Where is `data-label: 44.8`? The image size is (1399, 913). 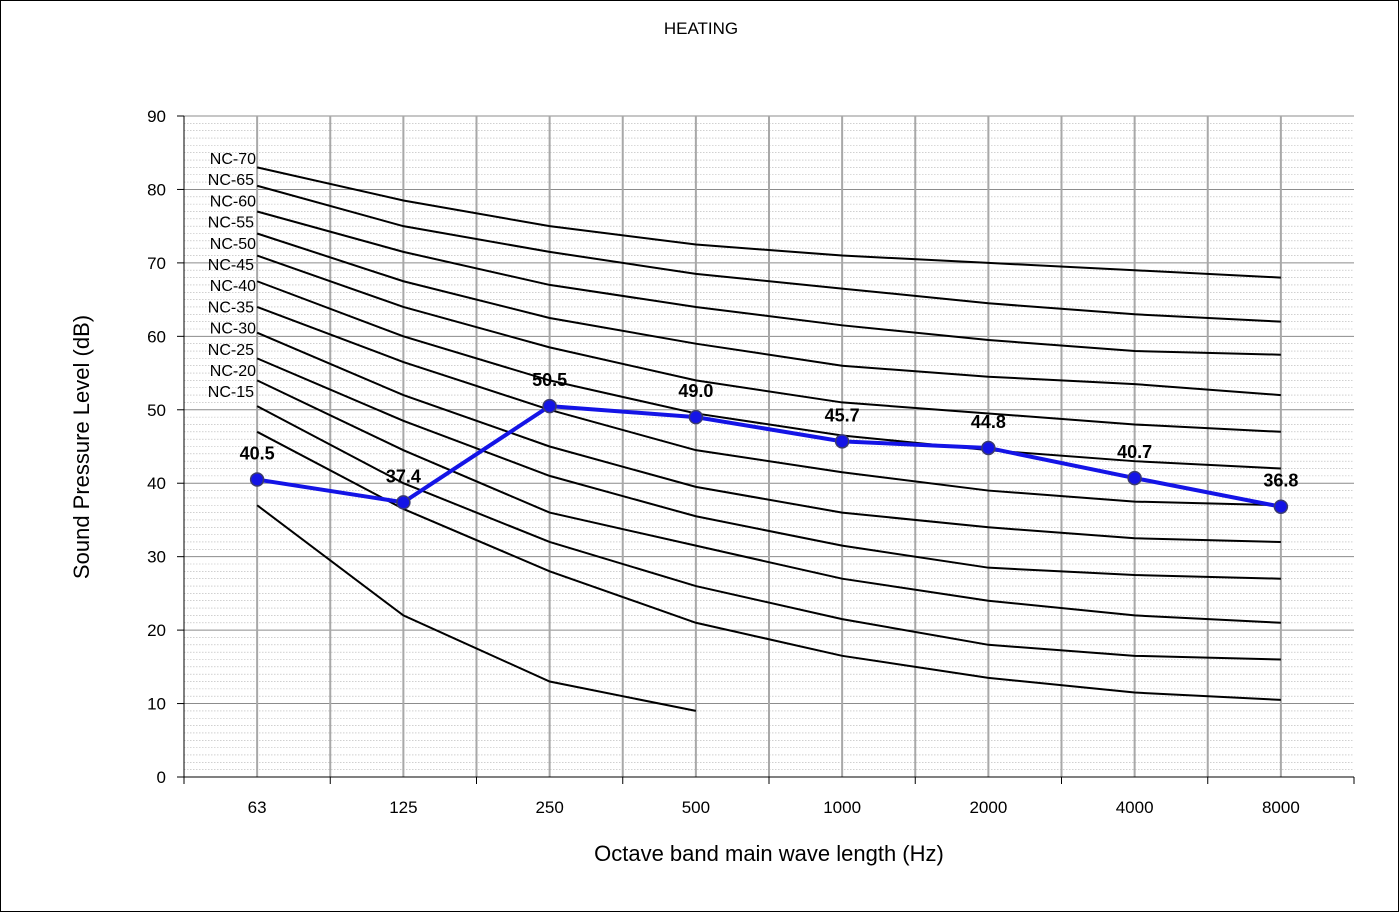
data-label: 44.8 is located at coordinates (988, 422).